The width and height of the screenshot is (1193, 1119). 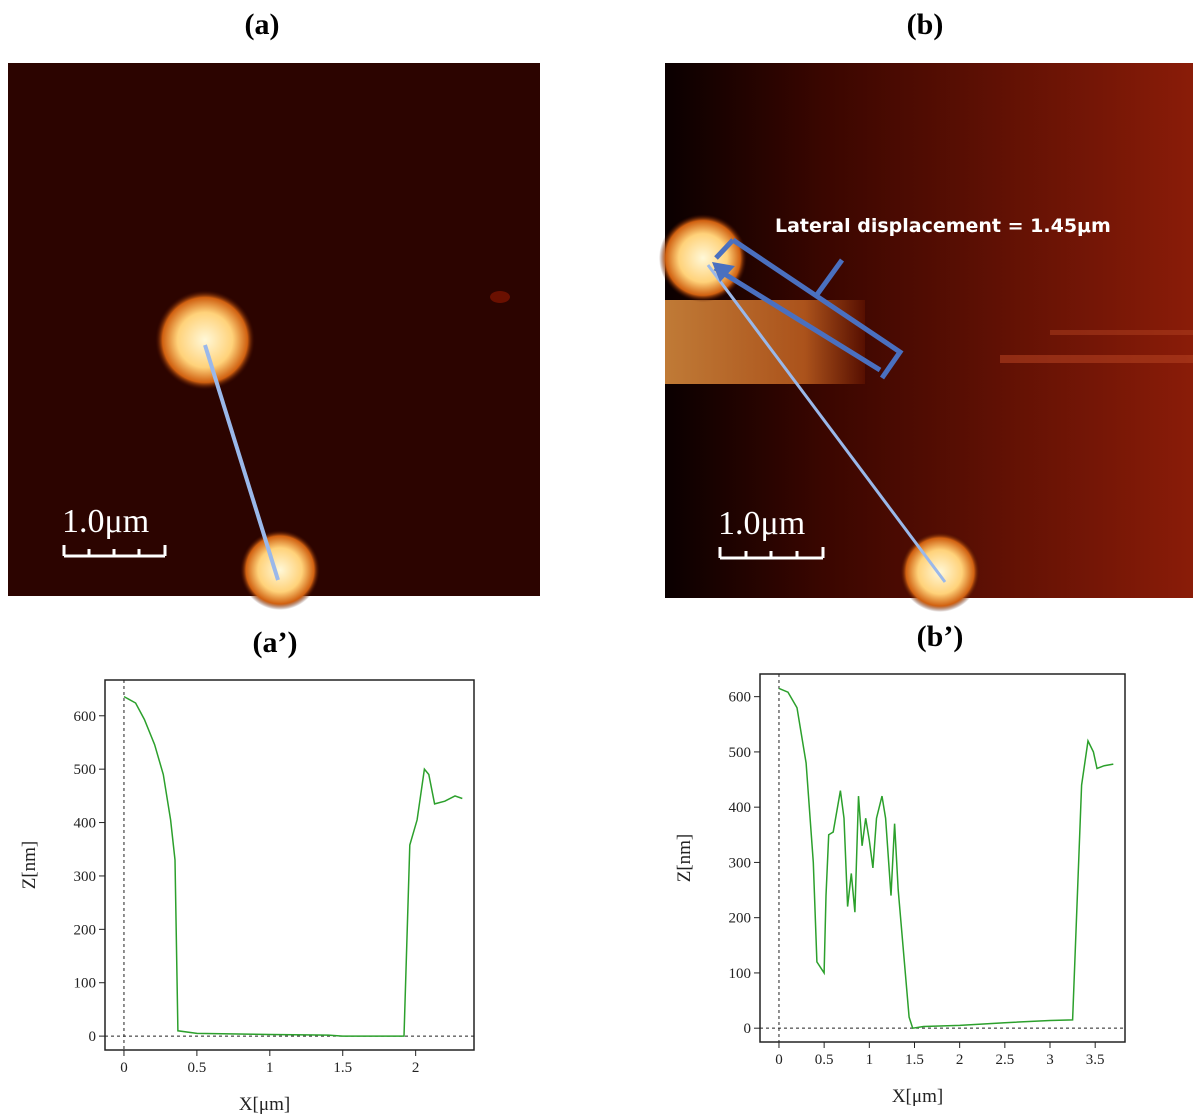 What do you see at coordinates (275, 642) in the screenshot?
I see `chart-title: (a’)` at bounding box center [275, 642].